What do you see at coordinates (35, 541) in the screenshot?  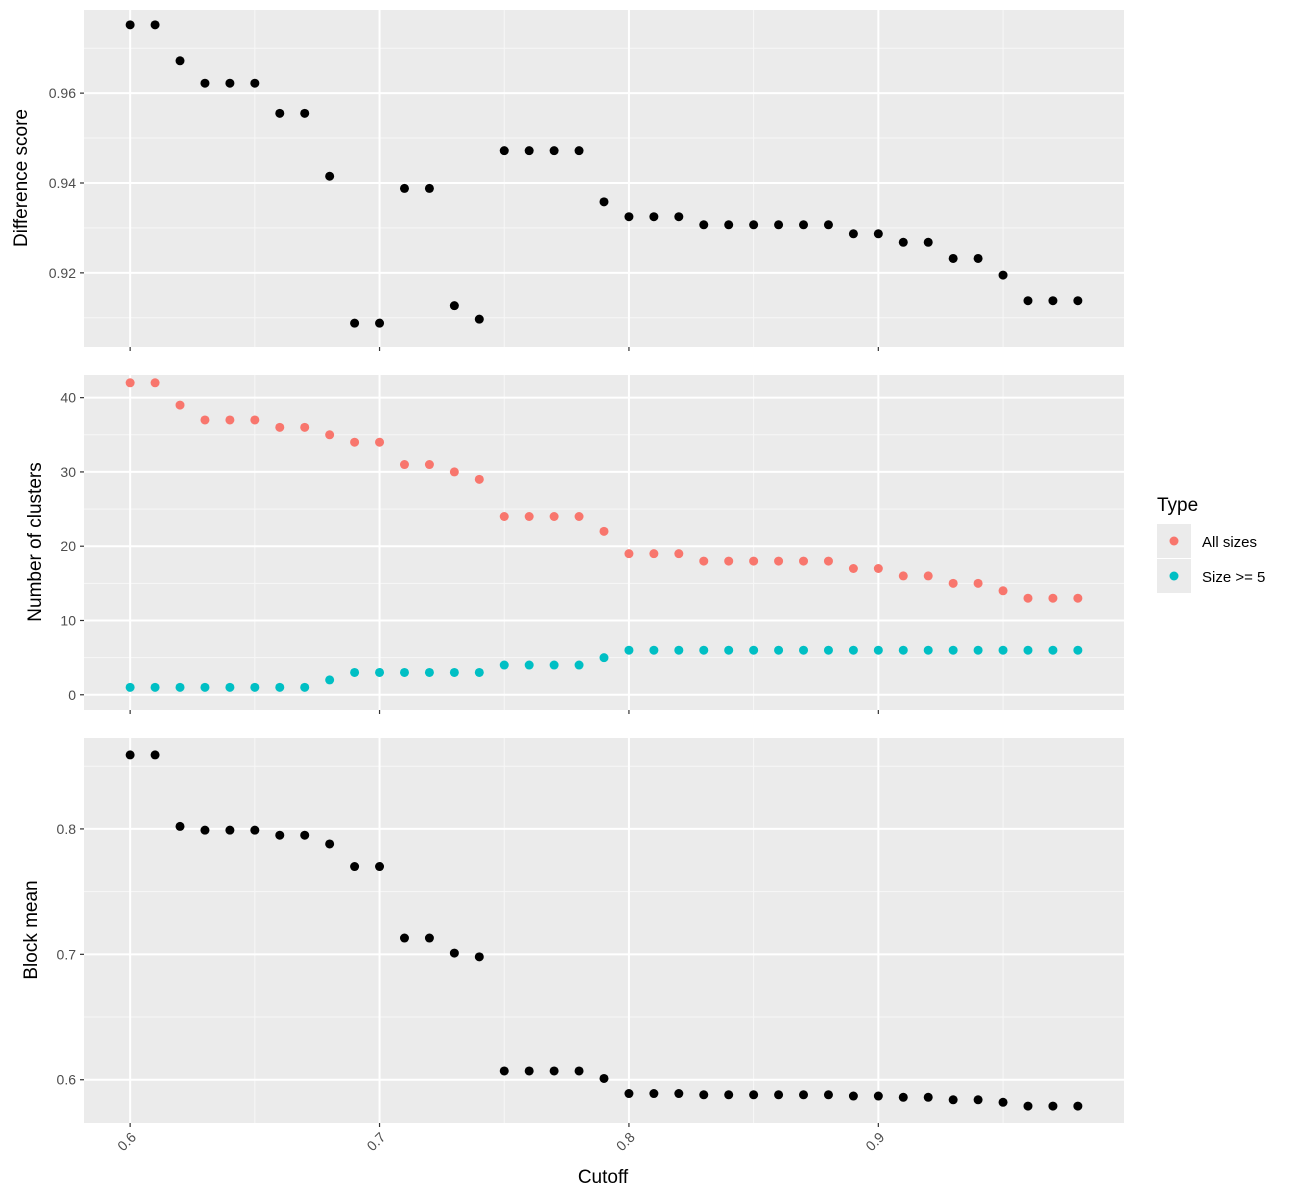 I see `y-axis-title-number-of-clusters: Number of clusters` at bounding box center [35, 541].